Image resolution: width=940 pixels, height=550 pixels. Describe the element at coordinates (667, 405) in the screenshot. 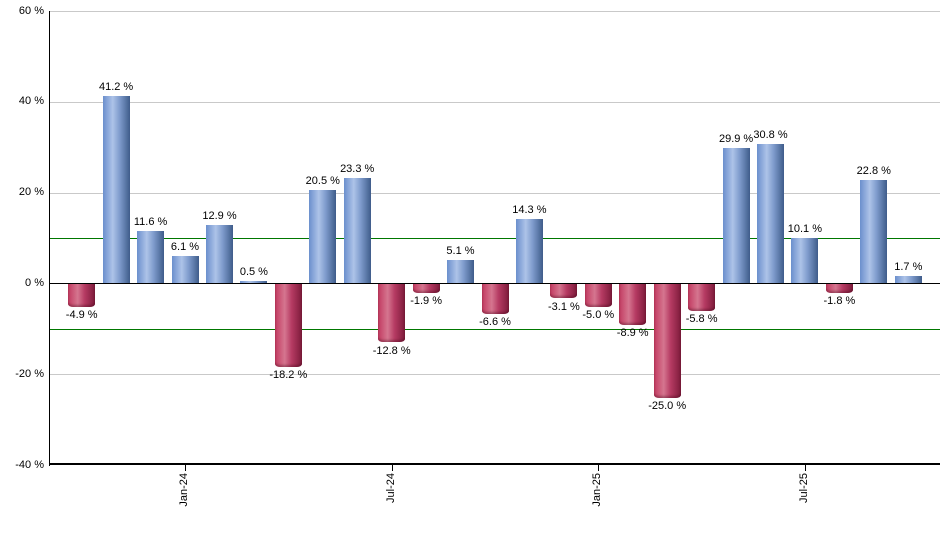

I see `bar-label: -25.0 %` at that location.